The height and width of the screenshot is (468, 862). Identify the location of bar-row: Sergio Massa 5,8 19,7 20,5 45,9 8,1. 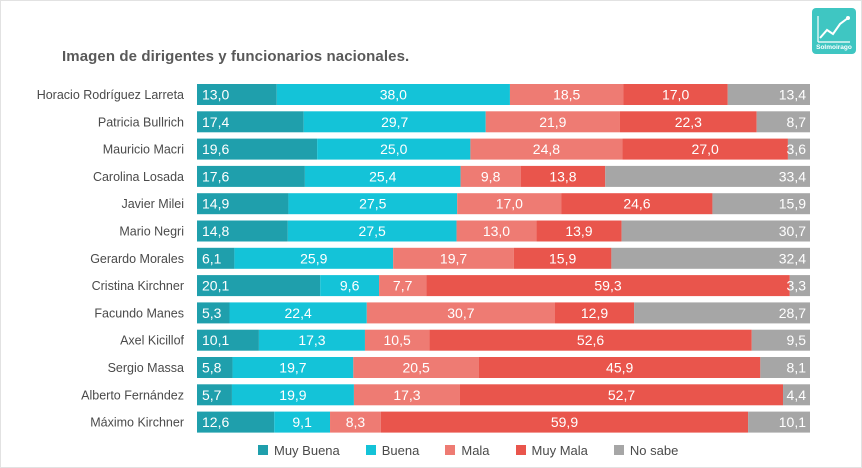
(459, 367).